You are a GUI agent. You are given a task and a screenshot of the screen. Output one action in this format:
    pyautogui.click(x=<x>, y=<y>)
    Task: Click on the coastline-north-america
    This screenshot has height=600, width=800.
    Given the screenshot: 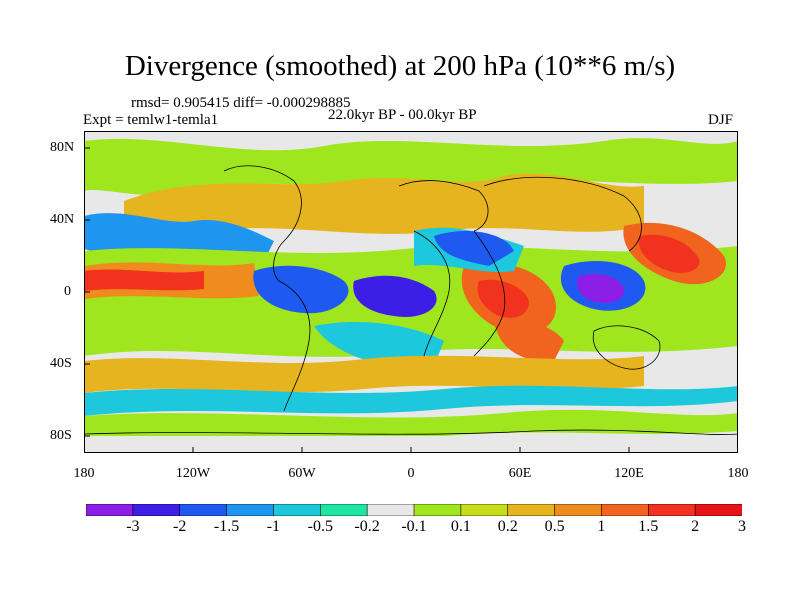 What is the action you would take?
    pyautogui.click(x=262, y=223)
    